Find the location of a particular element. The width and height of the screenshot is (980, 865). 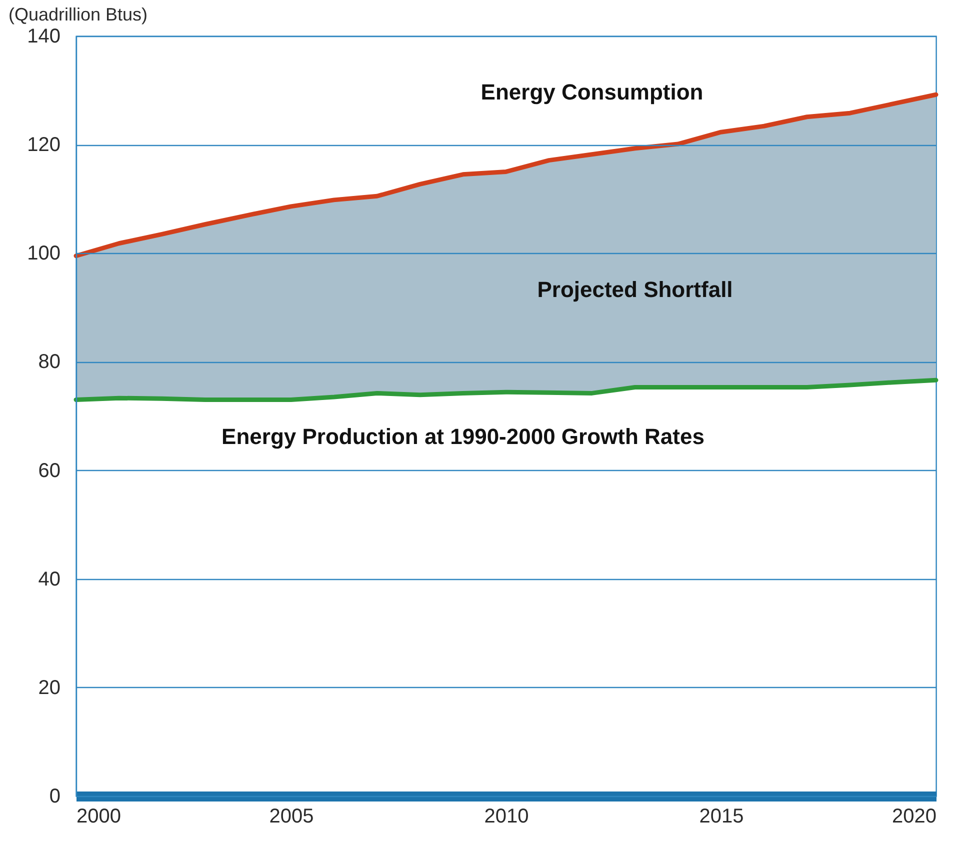

y-tick-label: 20 is located at coordinates (49, 687).